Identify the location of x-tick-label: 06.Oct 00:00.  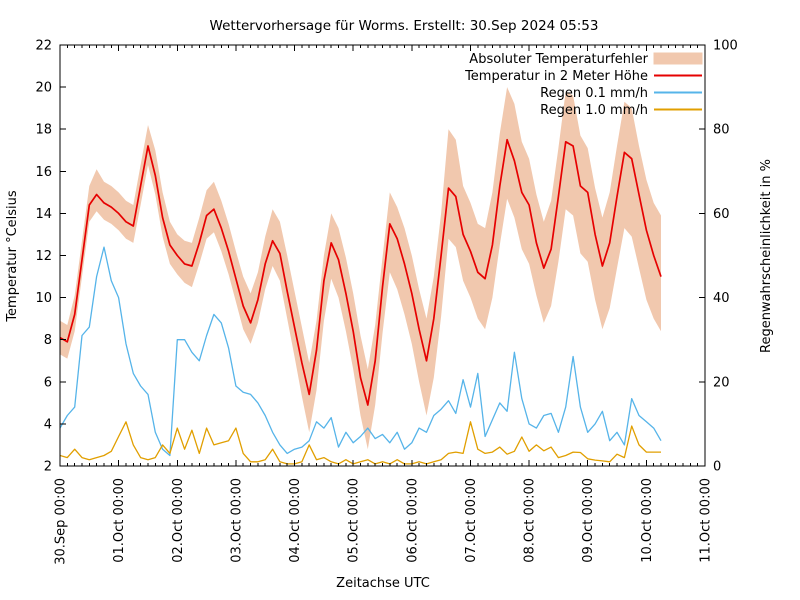
(412, 520).